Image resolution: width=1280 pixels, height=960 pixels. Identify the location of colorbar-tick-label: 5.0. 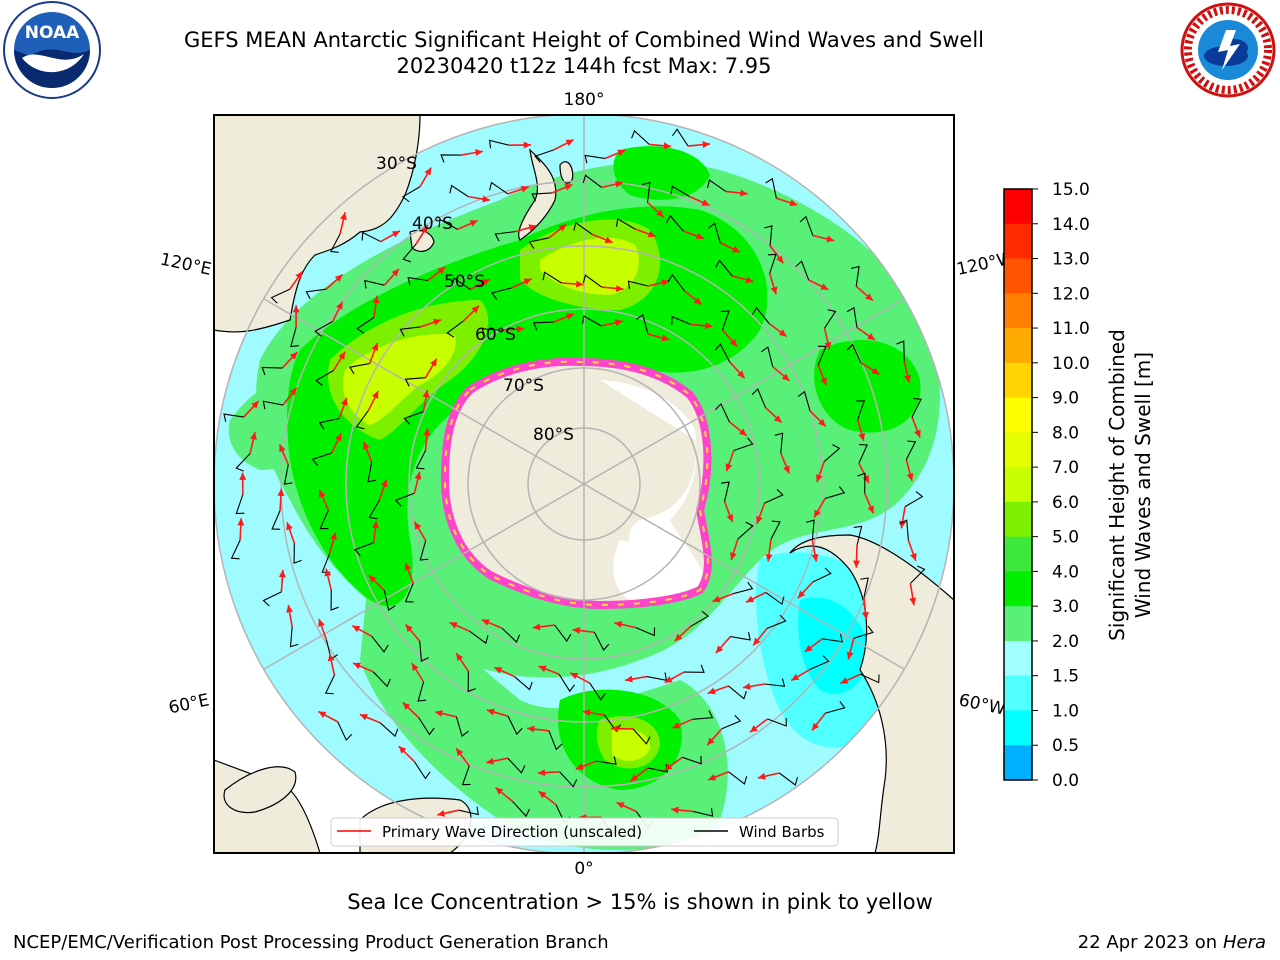
(1065, 538).